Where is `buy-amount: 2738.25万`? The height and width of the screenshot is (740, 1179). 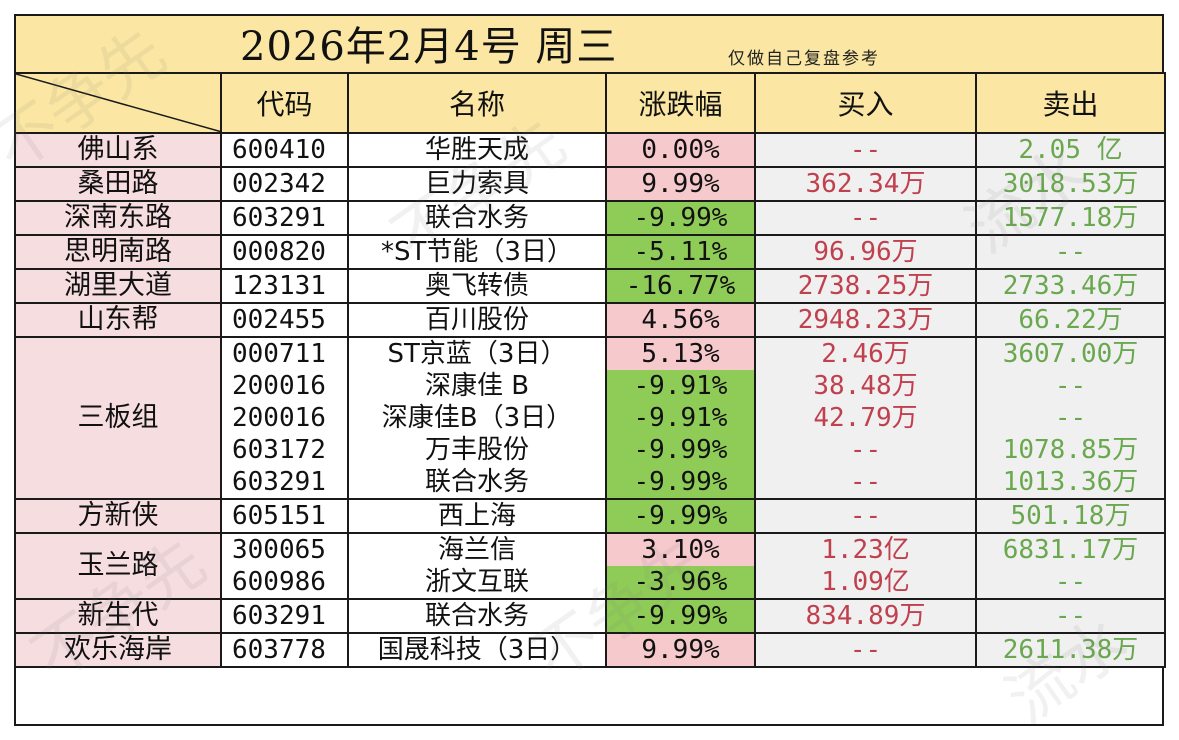 buy-amount: 2738.25万 is located at coordinates (865, 286).